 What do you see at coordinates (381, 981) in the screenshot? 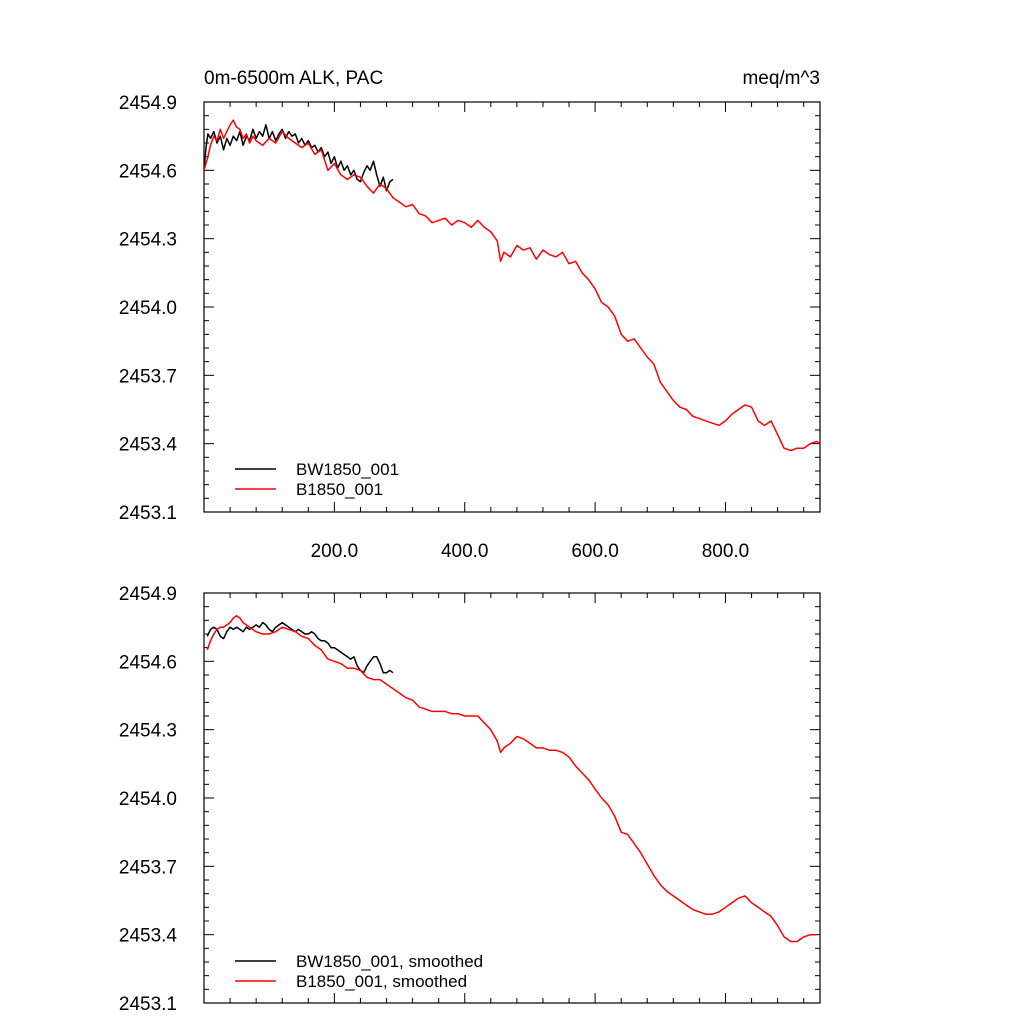
I see `legend-label-b1850-001-smoothed: B1850_001, smoothed` at bounding box center [381, 981].